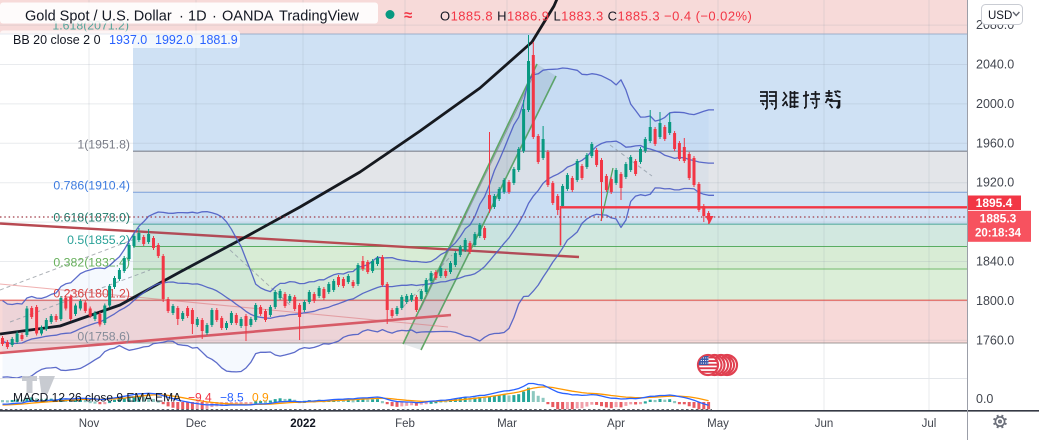 Image resolution: width=1039 pixels, height=445 pixels. Describe the element at coordinates (405, 424) in the screenshot. I see `svg-text: Feb` at that location.